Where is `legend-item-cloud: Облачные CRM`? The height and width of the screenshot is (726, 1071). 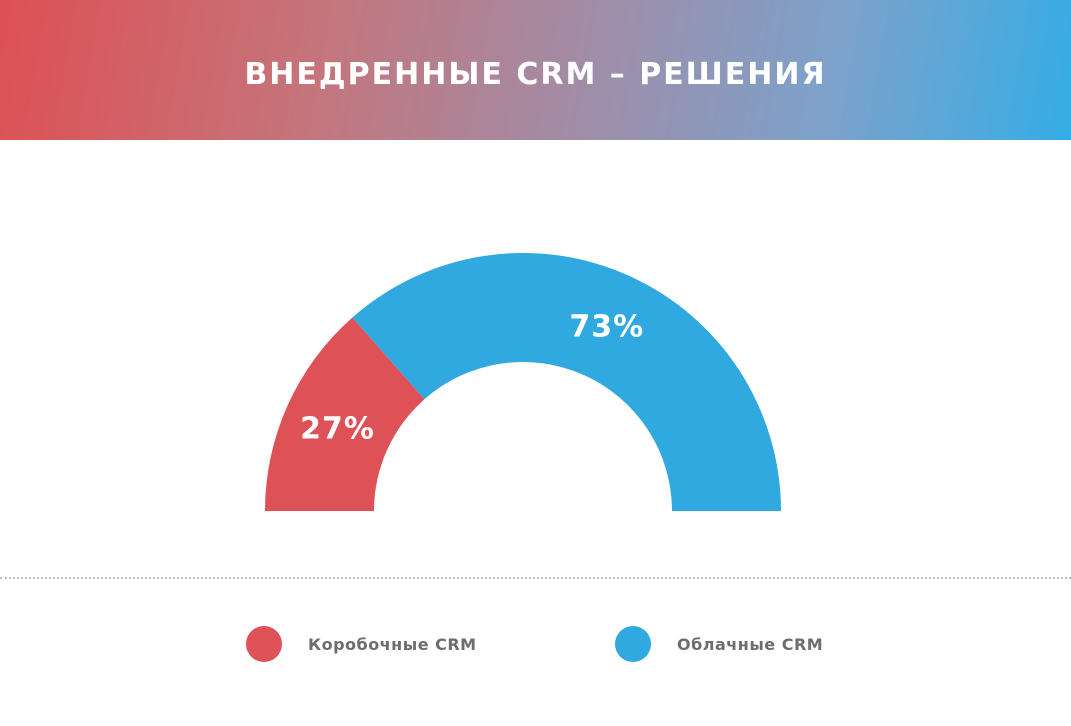
legend-item-cloud: Облачные CRM is located at coordinates (719, 644).